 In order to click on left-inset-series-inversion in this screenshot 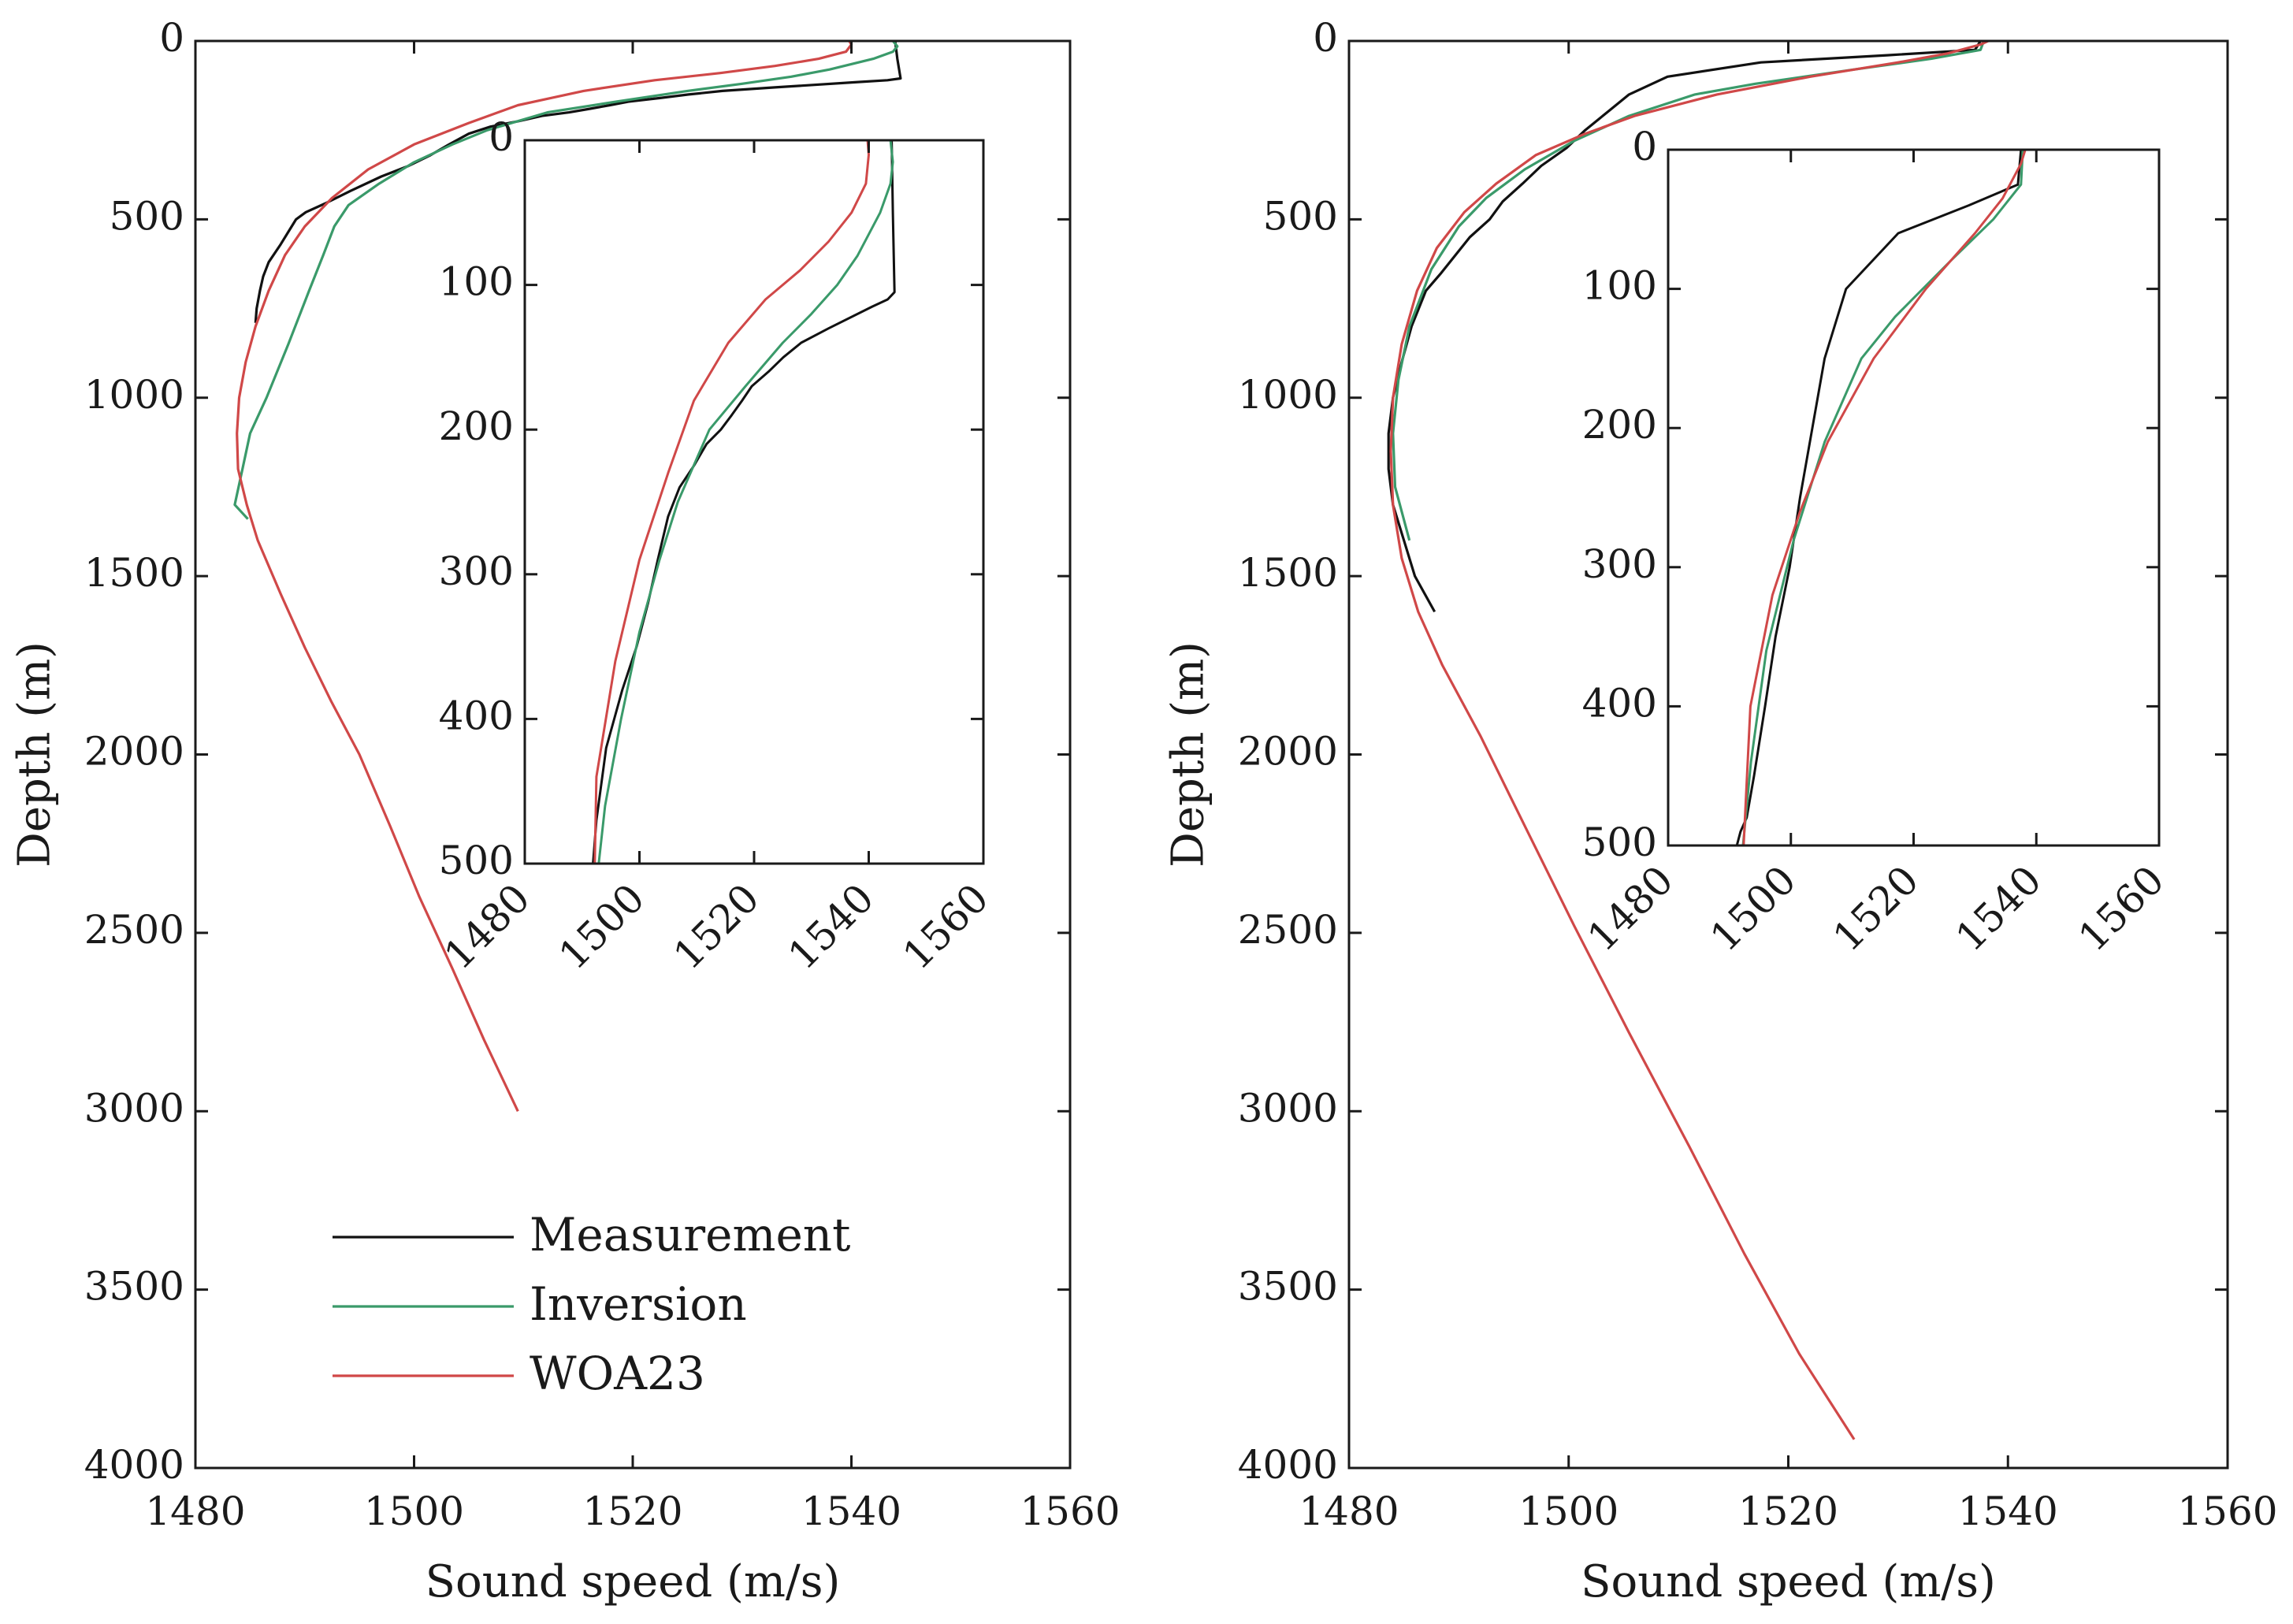, I will do `click(745, 502)`.